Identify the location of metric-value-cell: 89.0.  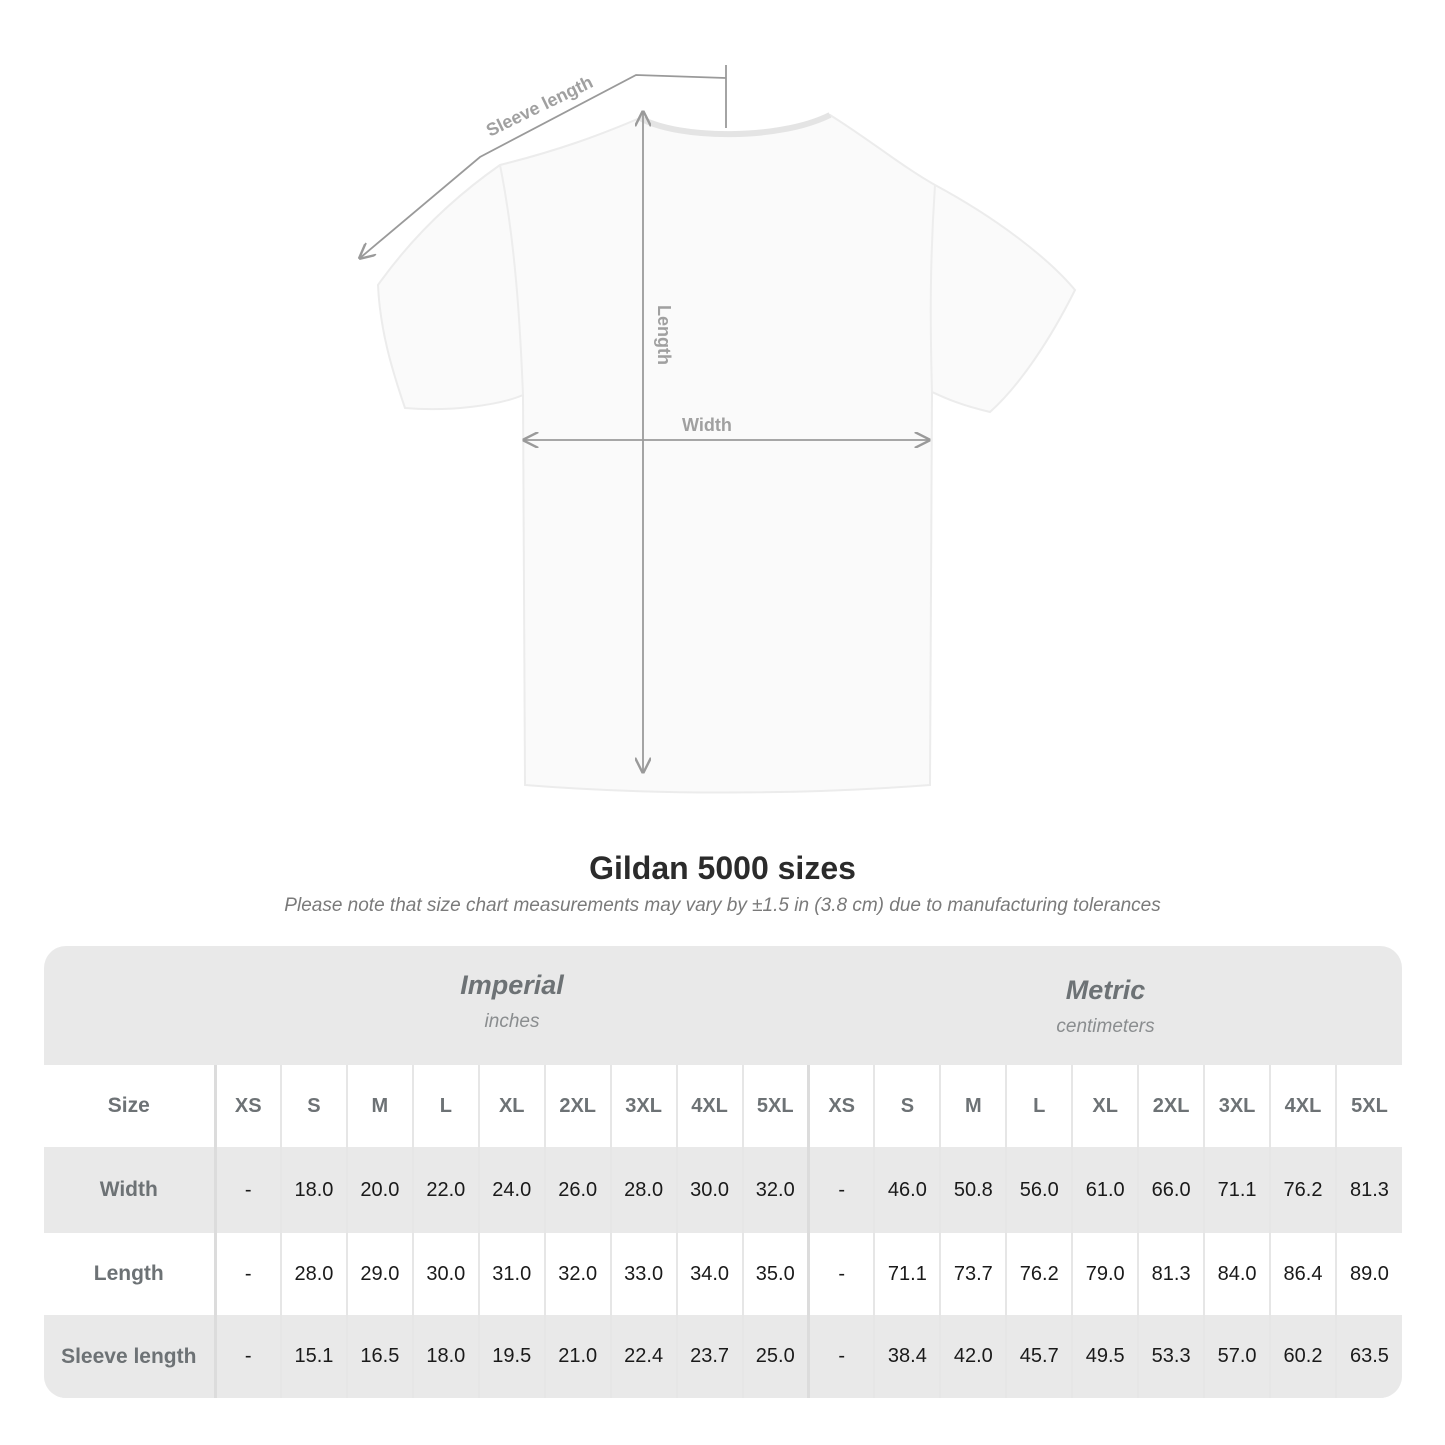
(1368, 1274).